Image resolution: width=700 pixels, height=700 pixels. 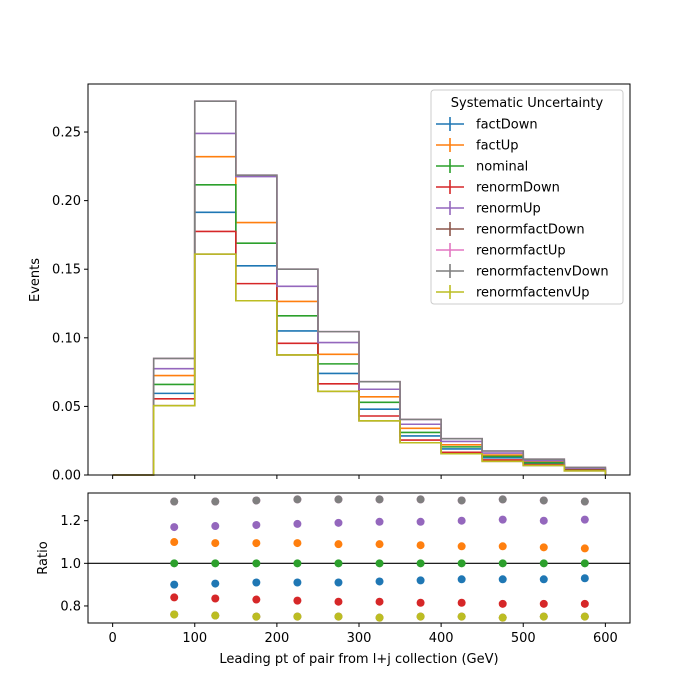 What do you see at coordinates (194, 638) in the screenshot?
I see `x-tick-label: 100` at bounding box center [194, 638].